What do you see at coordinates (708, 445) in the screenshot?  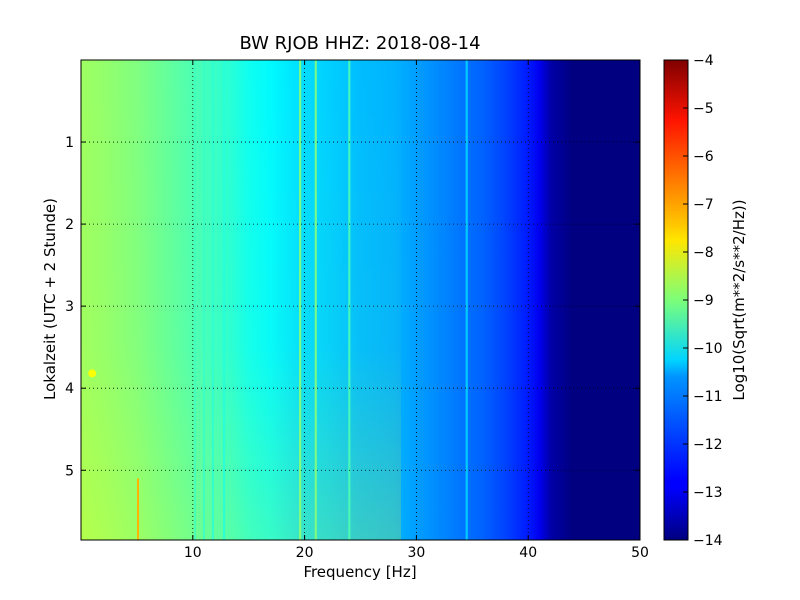 I see `colorbar-tick-label: −12` at bounding box center [708, 445].